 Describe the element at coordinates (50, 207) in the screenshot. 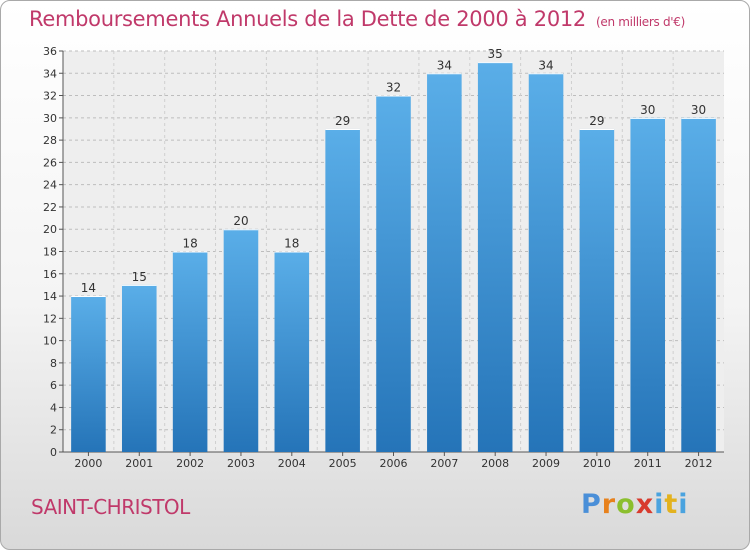

I see `y-tick-label: 22` at that location.